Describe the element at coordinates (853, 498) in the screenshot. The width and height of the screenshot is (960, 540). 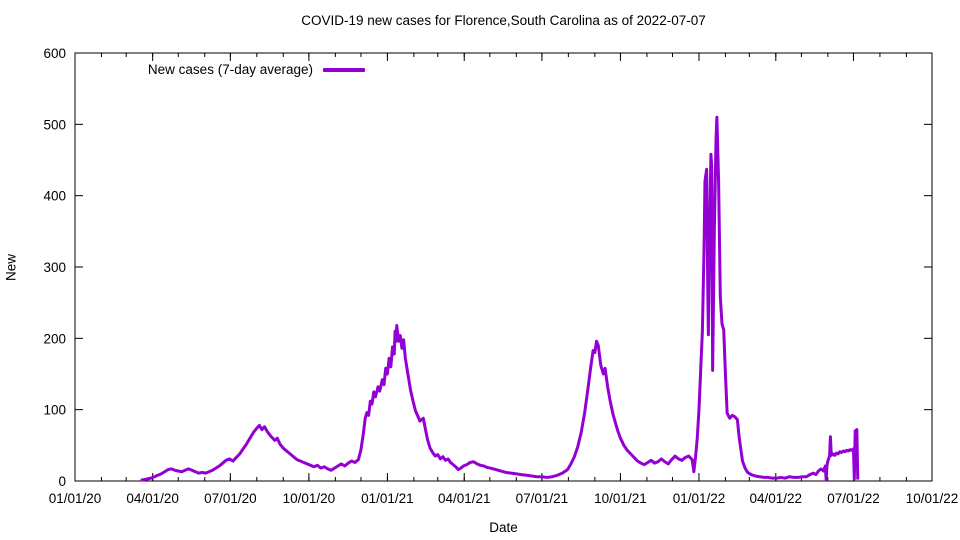
I see `x-tick-label: 07/01/22` at that location.